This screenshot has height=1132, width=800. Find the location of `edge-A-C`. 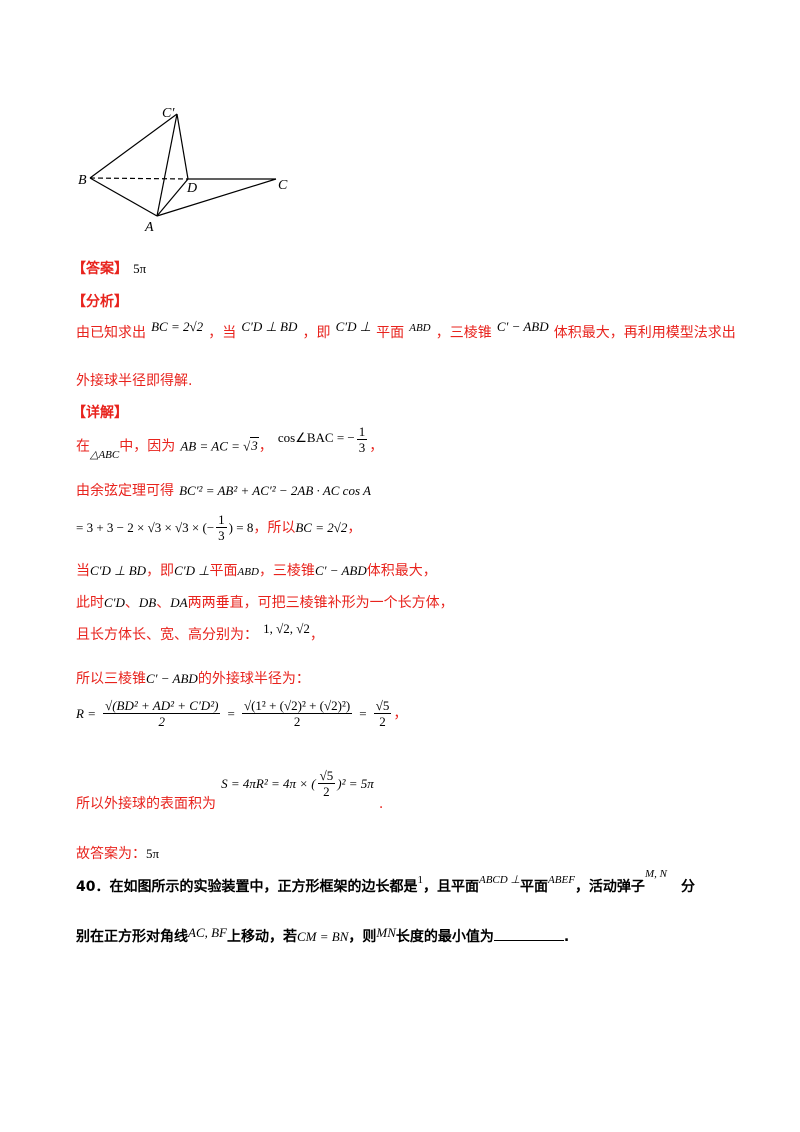

edge-A-C is located at coordinates (216, 197).